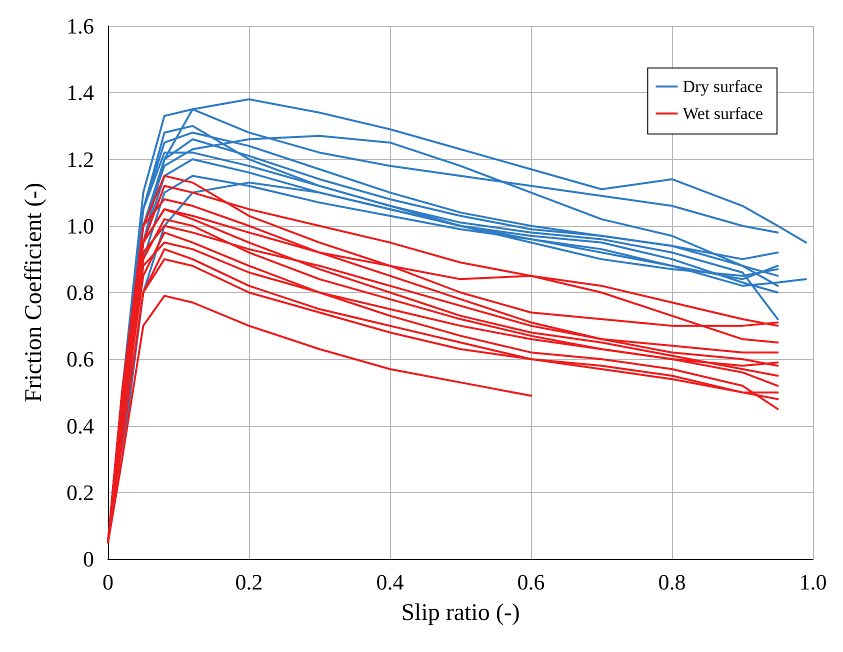 Image resolution: width=843 pixels, height=652 pixels. I want to click on y-tick-label: 0.4, so click(80, 425).